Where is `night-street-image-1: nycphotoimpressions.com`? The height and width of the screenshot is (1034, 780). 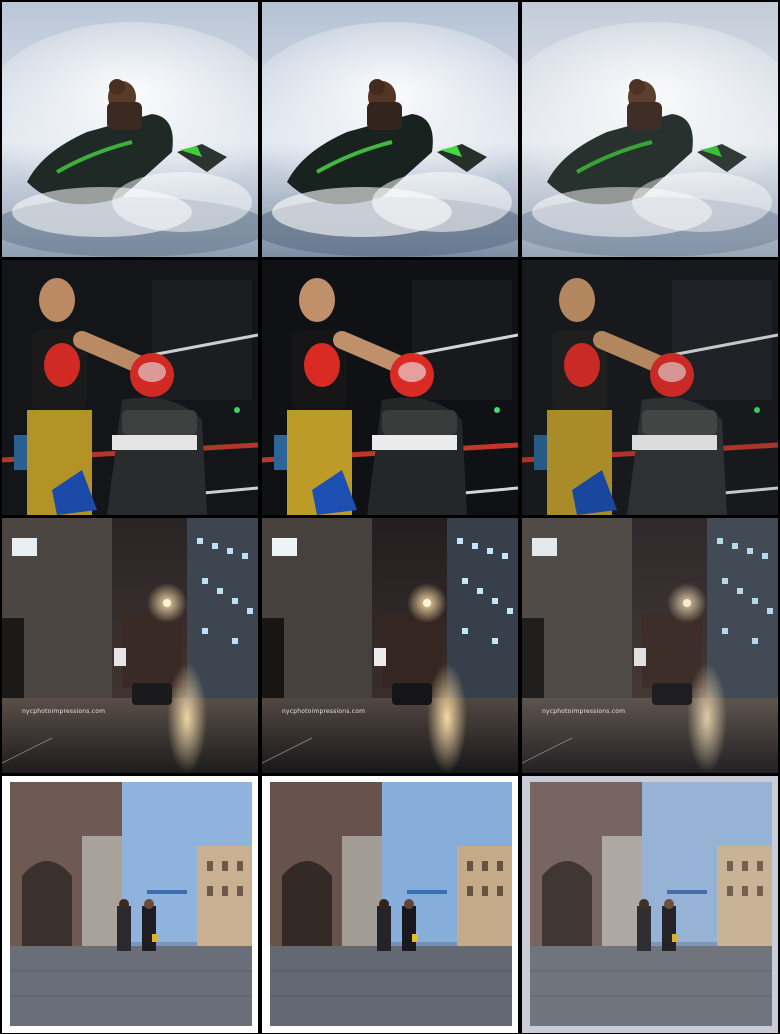
night-street-image-1: nycphotoimpressions.com is located at coordinates (130, 645).